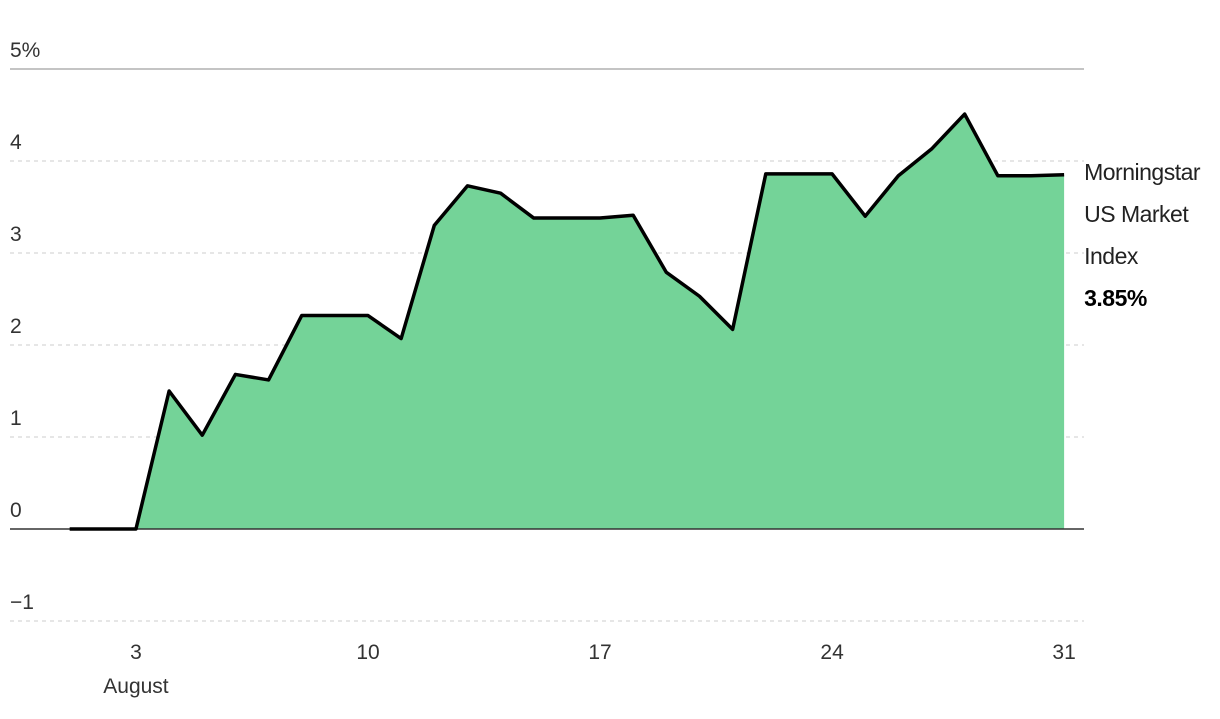  I want to click on x-tick-label: 31, so click(1063, 652).